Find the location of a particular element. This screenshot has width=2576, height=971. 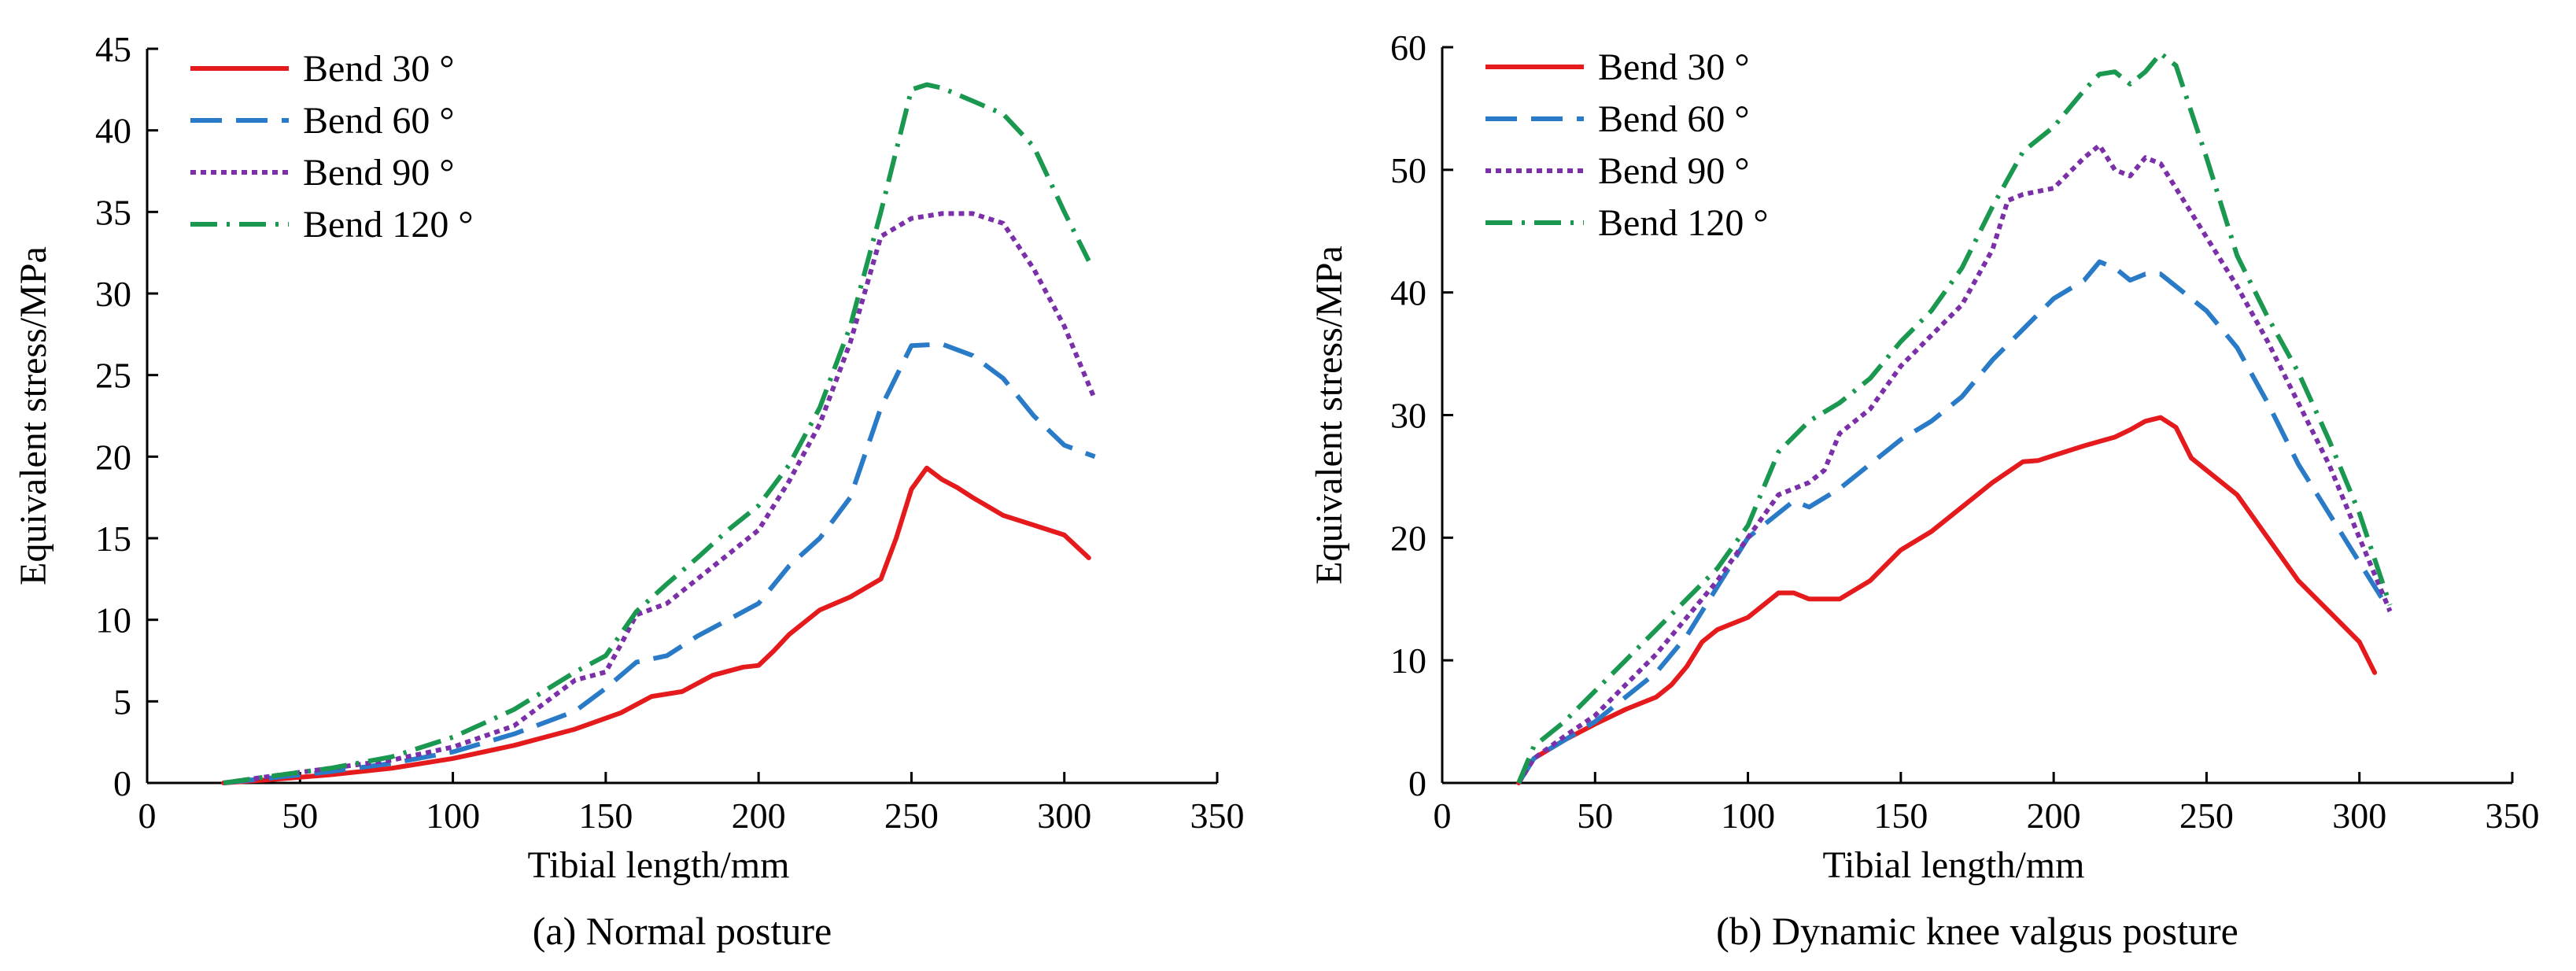

y-tick-label: 15 is located at coordinates (113, 539).